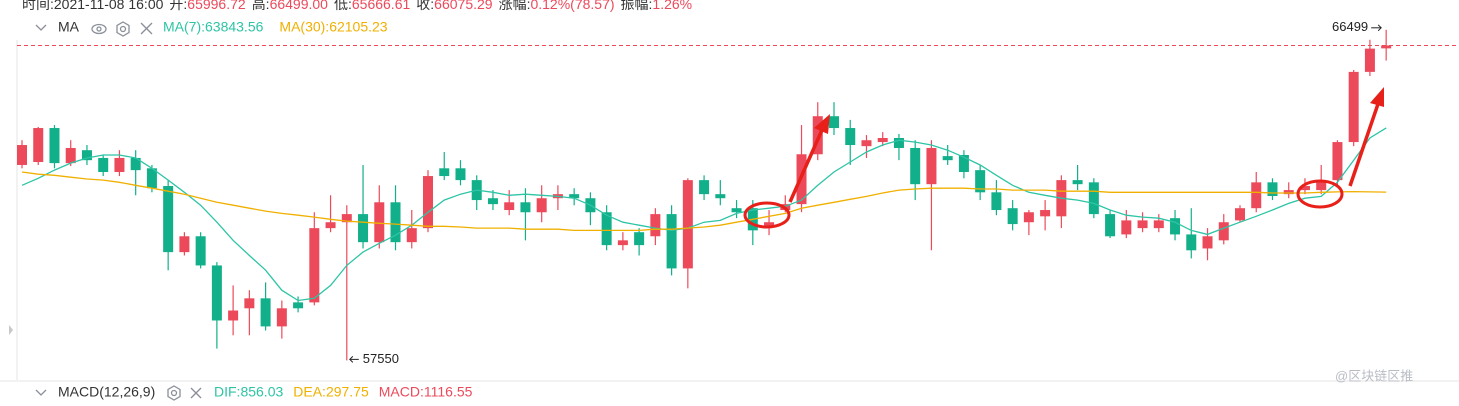 The image size is (1459, 406). I want to click on header-label: 低:, so click(343, 6).